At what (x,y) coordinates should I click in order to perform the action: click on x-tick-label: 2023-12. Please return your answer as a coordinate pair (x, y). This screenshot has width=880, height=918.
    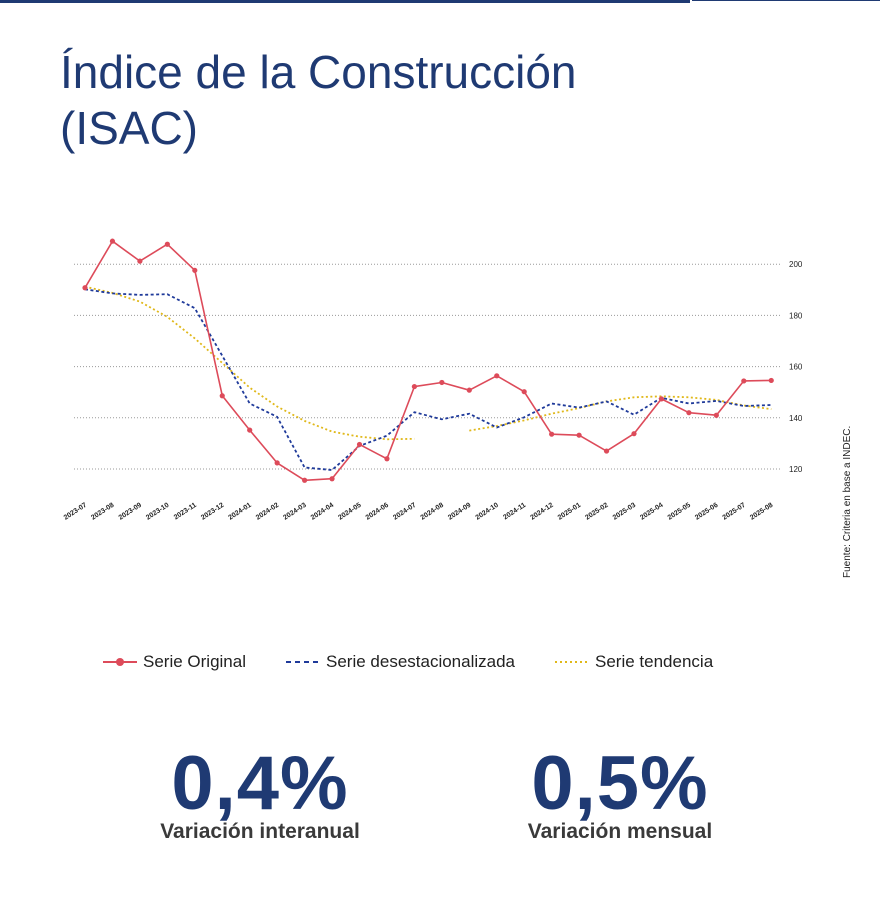
    Looking at the image, I should click on (212, 512).